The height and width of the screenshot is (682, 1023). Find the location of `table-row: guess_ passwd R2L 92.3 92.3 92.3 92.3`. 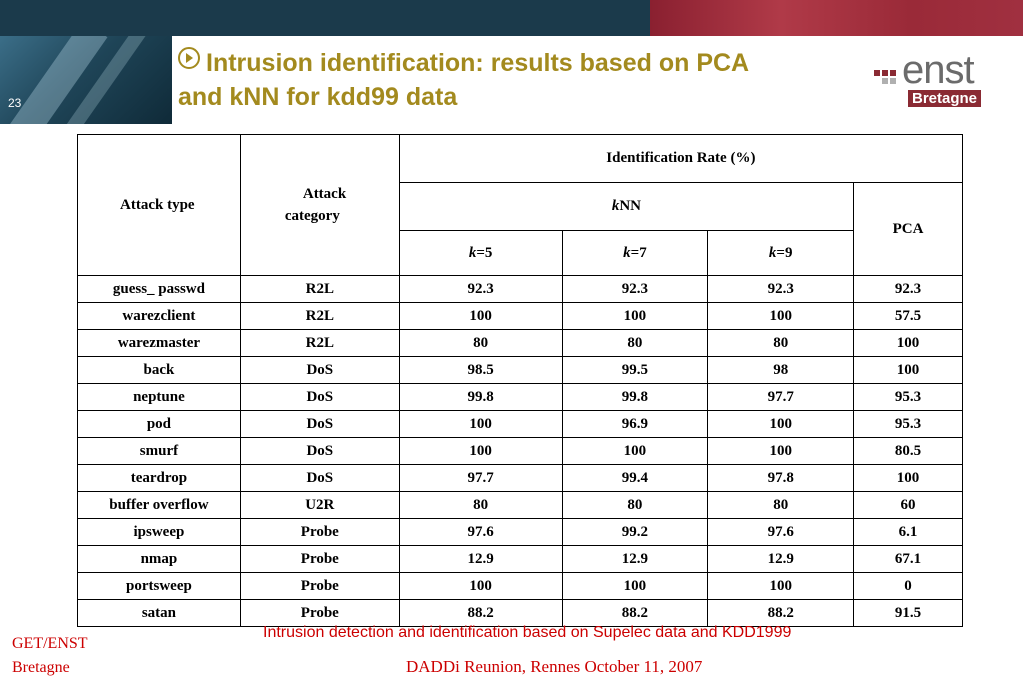

table-row: guess_ passwd R2L 92.3 92.3 92.3 92.3 is located at coordinates (520, 289).